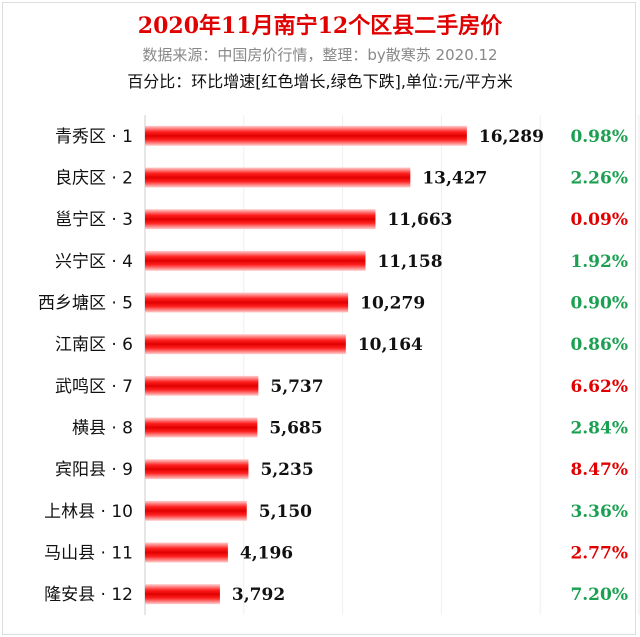 The height and width of the screenshot is (637, 640). Describe the element at coordinates (599, 262) in the screenshot. I see `mom-change-label: 1.92%` at that location.